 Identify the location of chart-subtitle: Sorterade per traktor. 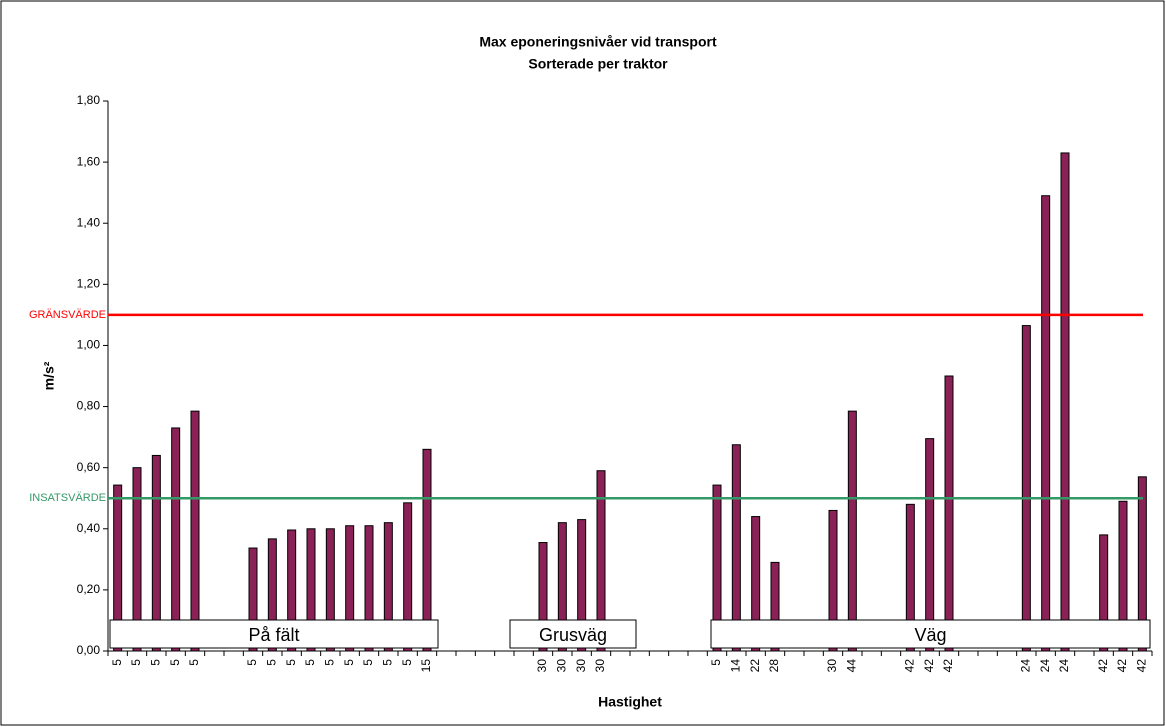
(598, 64).